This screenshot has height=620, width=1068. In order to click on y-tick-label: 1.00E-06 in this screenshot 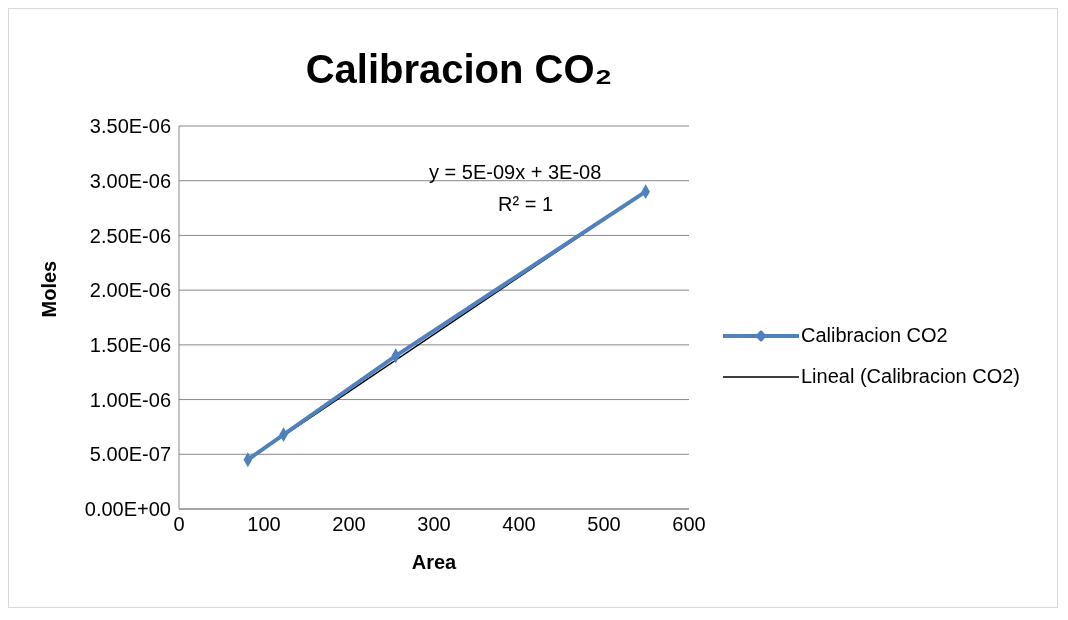, I will do `click(130, 399)`.